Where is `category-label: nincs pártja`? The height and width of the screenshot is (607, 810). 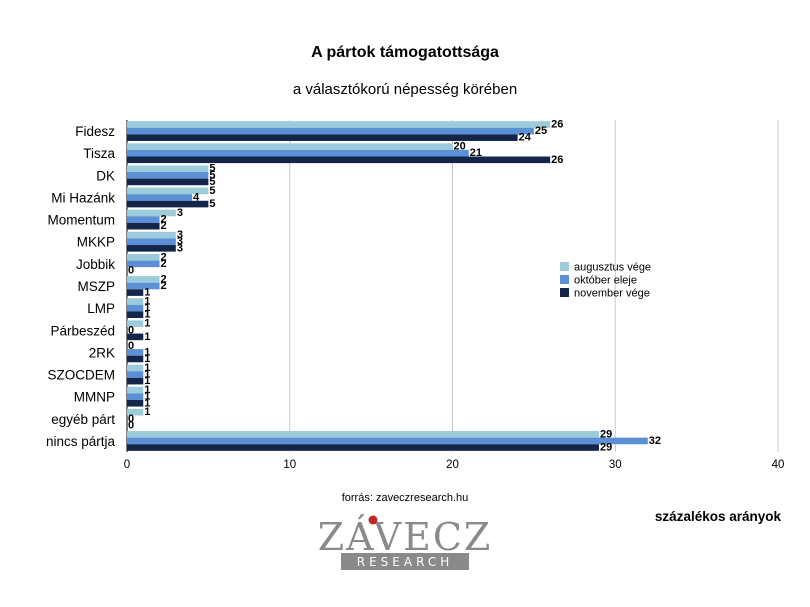
category-label: nincs pártja is located at coordinates (81, 441).